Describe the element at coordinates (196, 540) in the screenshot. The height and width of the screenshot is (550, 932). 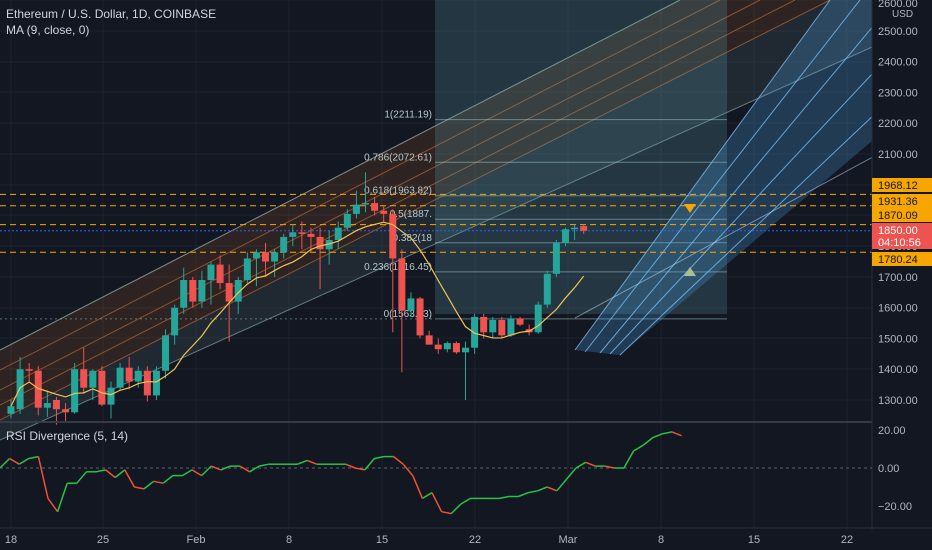
I see `x-tick-label: Feb` at that location.